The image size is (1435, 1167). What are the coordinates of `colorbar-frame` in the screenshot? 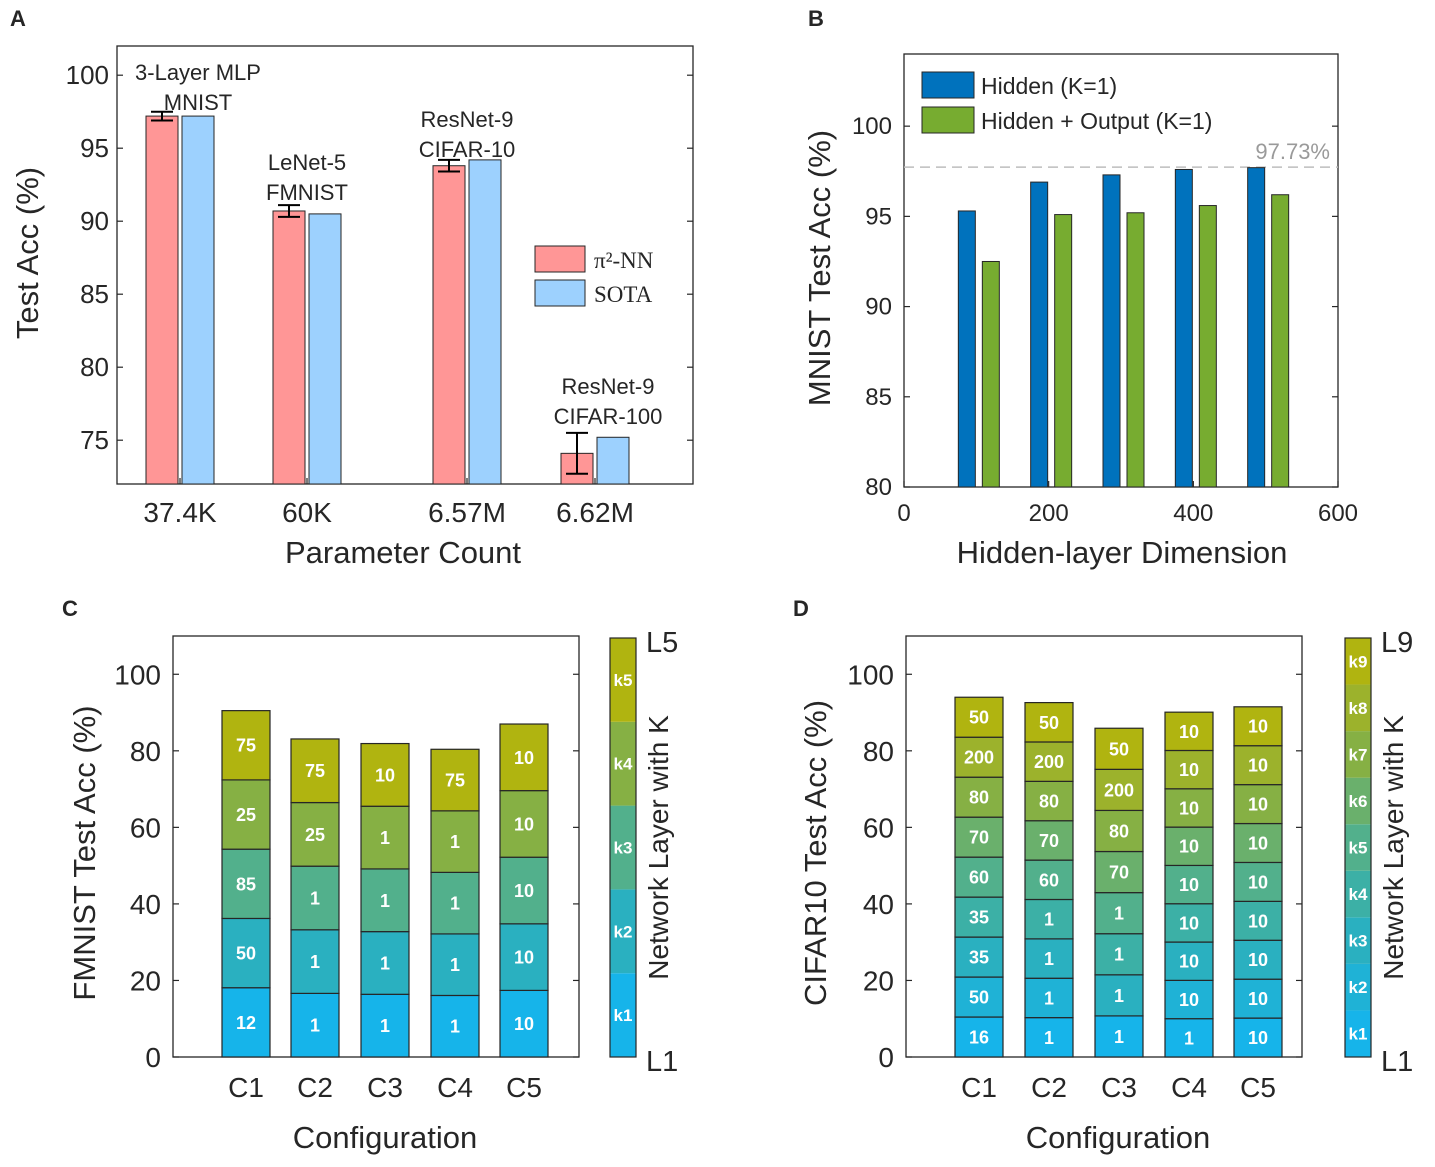 It's located at (1358, 847).